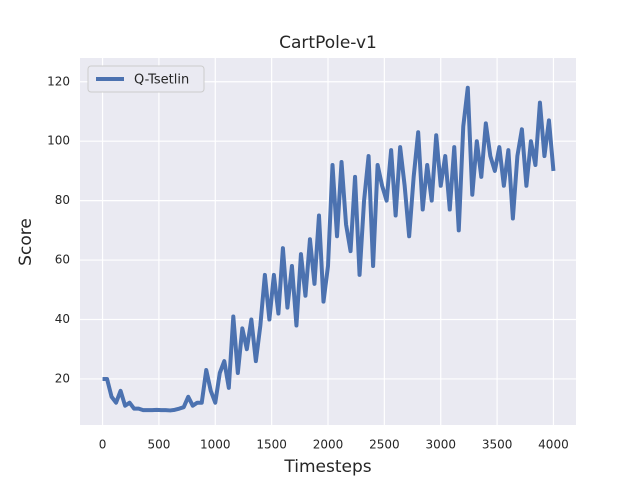  Describe the element at coordinates (497, 445) in the screenshot. I see `x-tick-label: 3500` at that location.